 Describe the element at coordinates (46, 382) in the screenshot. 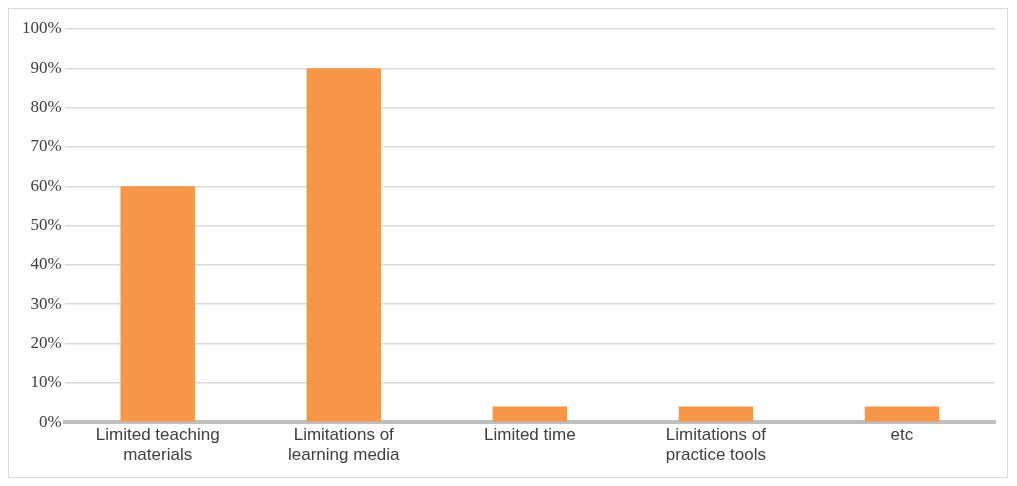

I see `y-tick-label: 10%` at that location.